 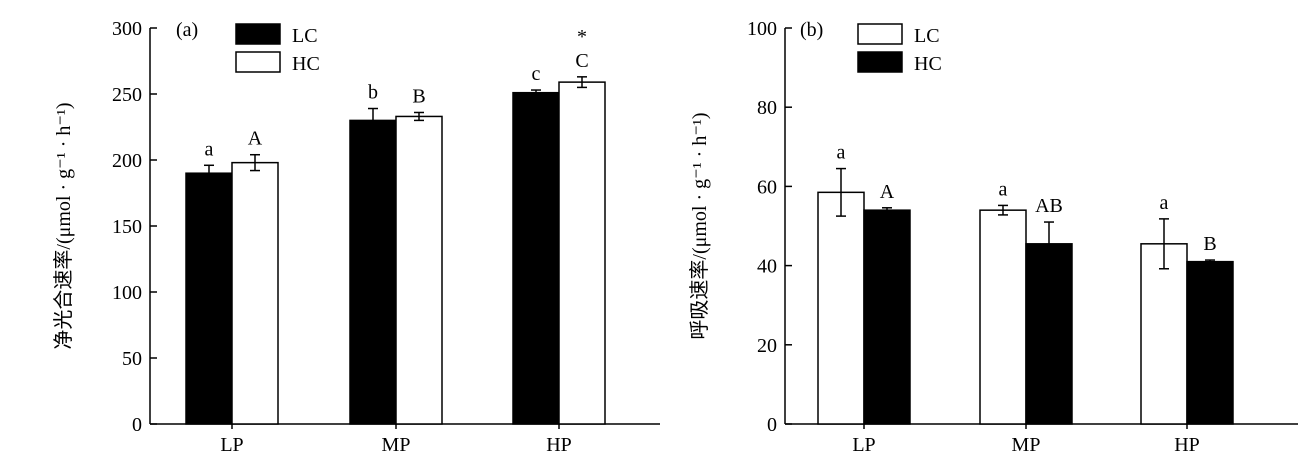 What do you see at coordinates (187, 30) in the screenshot?
I see `panel-label: (a)` at bounding box center [187, 30].